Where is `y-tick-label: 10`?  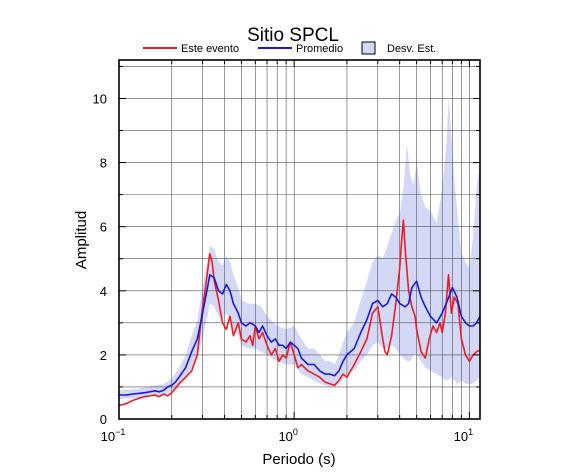 y-tick-label: 10 is located at coordinates (100, 98).